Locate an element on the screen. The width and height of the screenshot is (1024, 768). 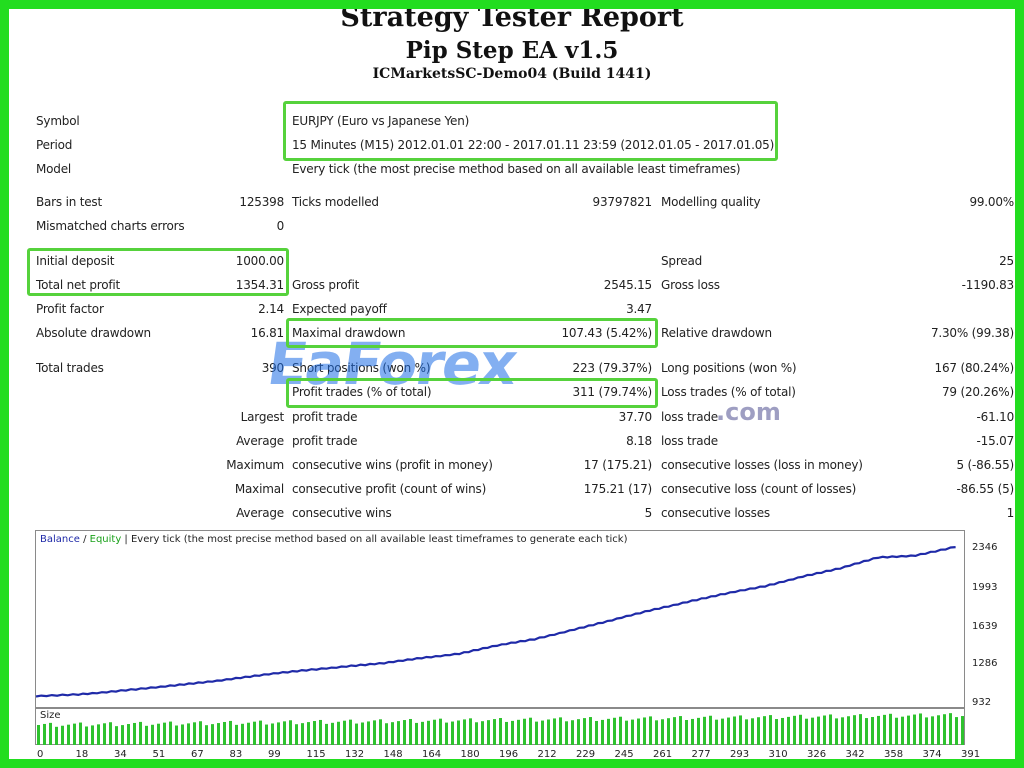
profit-trades-label: Profit trades (% of total) is located at coordinates (362, 392).